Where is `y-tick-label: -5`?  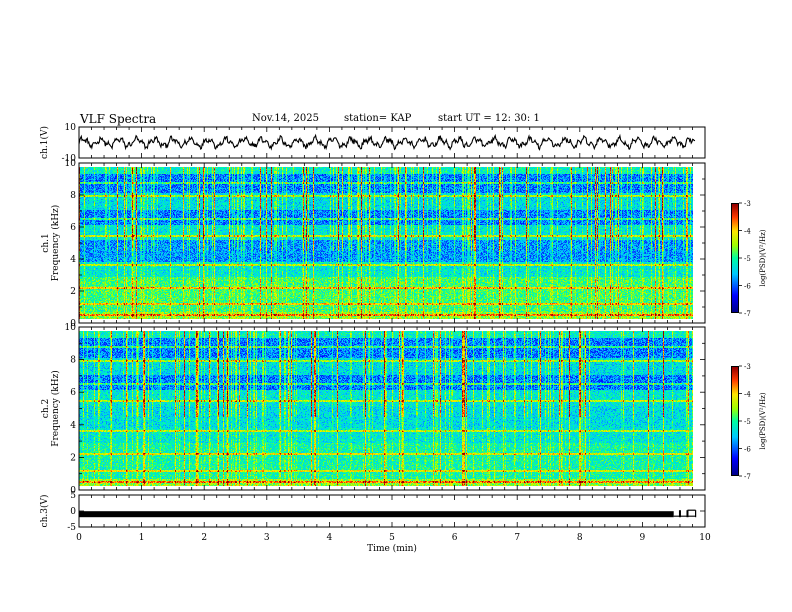 y-tick-label: -5 is located at coordinates (71, 528).